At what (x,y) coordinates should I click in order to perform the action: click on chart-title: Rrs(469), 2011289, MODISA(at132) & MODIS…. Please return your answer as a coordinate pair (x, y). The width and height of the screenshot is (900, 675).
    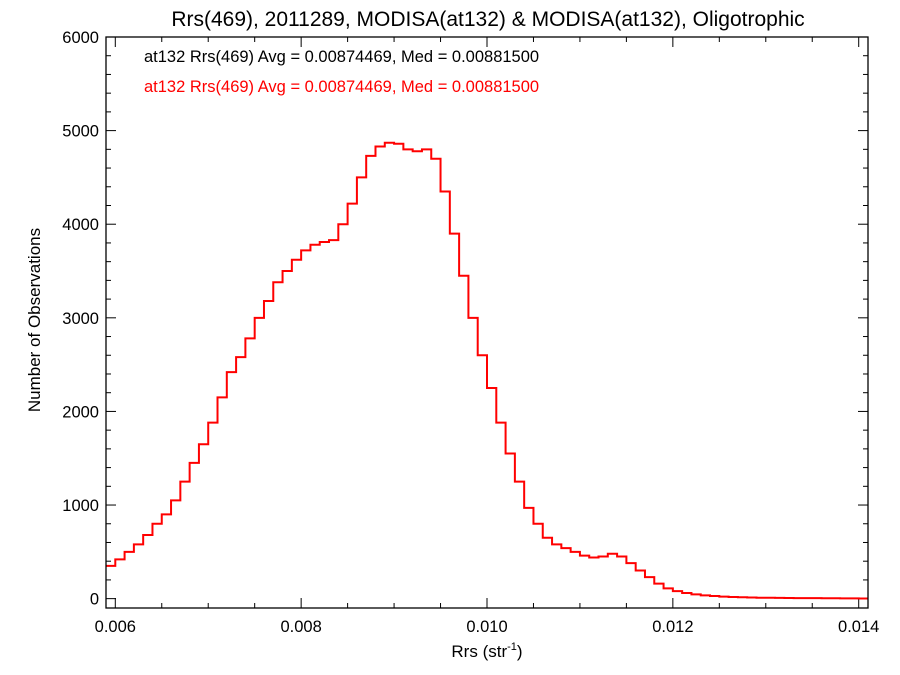
    Looking at the image, I should click on (487, 19).